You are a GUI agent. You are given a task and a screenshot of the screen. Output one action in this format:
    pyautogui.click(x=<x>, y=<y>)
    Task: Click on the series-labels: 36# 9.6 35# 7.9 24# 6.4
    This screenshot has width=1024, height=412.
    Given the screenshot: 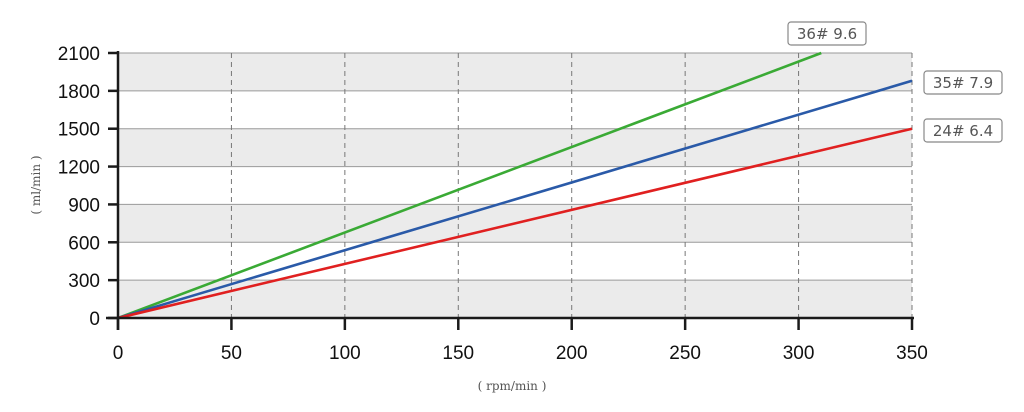 What is the action you would take?
    pyautogui.click(x=895, y=82)
    